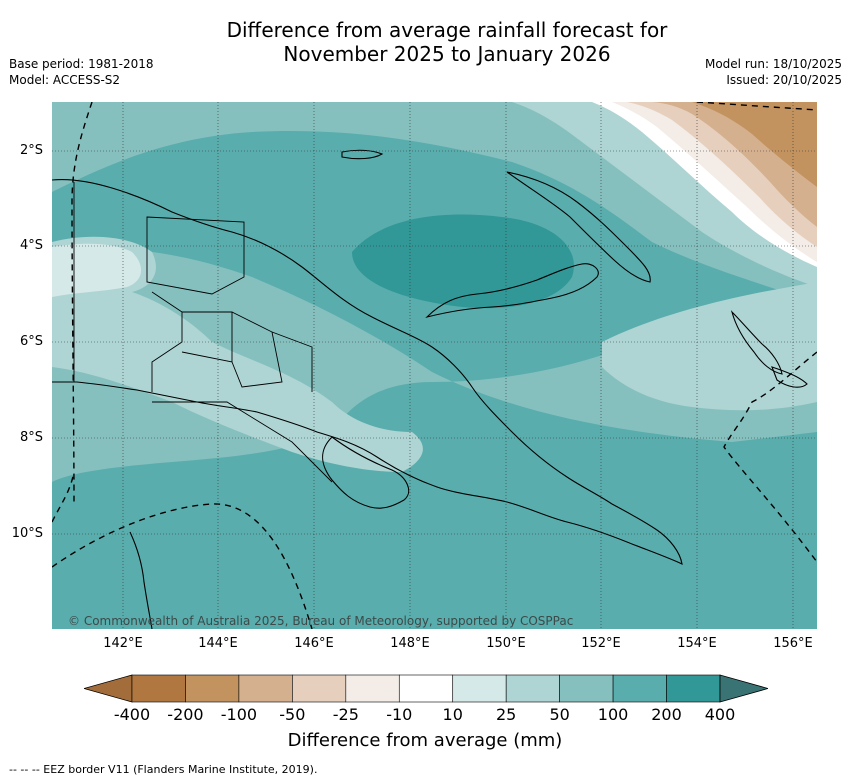 Image resolution: width=850 pixels, height=781 pixels. Describe the element at coordinates (784, 80) in the screenshot. I see `issued-date: Issued: 20/10/2025` at that location.